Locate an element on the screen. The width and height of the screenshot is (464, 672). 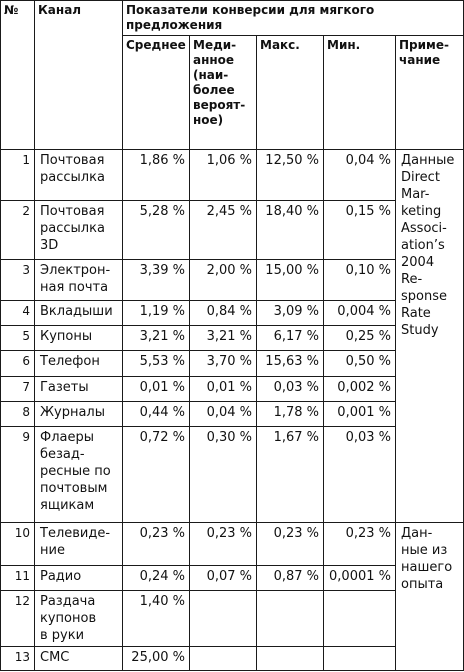
header-median: Меди- анное (наи- более вероят- ное) is located at coordinates (223, 93).